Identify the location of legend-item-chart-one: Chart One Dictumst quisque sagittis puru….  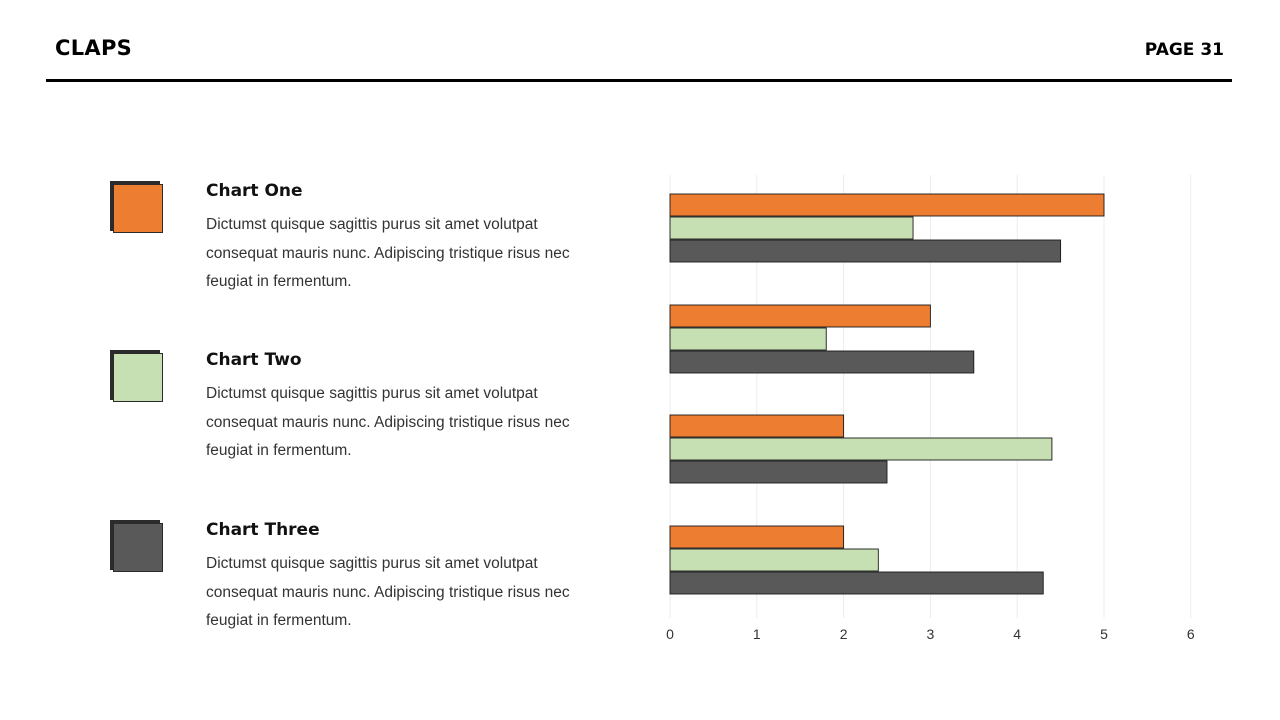
(345, 246).